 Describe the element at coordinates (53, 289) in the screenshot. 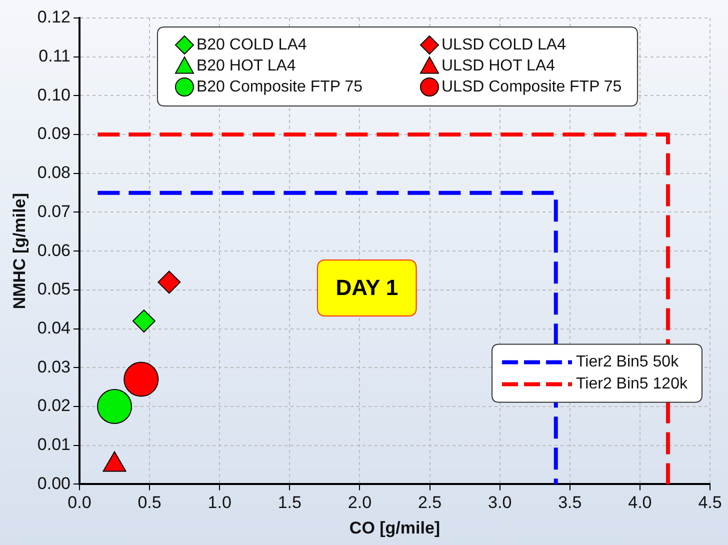

I see `y-tick-label: 0.05` at that location.